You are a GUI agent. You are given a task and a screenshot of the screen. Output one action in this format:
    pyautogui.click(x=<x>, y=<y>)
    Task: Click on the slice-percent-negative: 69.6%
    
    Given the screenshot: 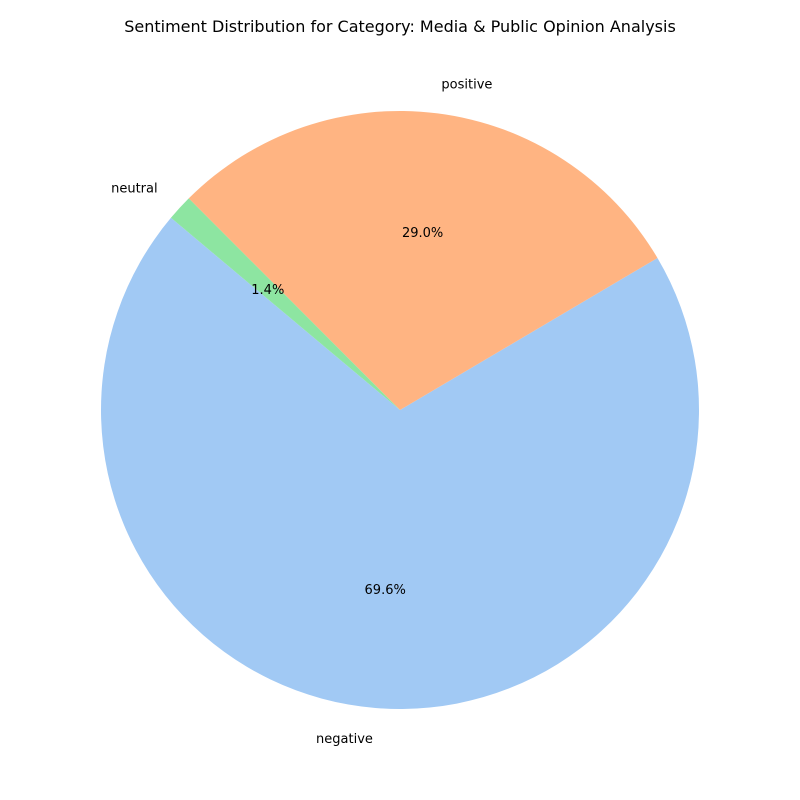 What is the action you would take?
    pyautogui.click(x=385, y=590)
    